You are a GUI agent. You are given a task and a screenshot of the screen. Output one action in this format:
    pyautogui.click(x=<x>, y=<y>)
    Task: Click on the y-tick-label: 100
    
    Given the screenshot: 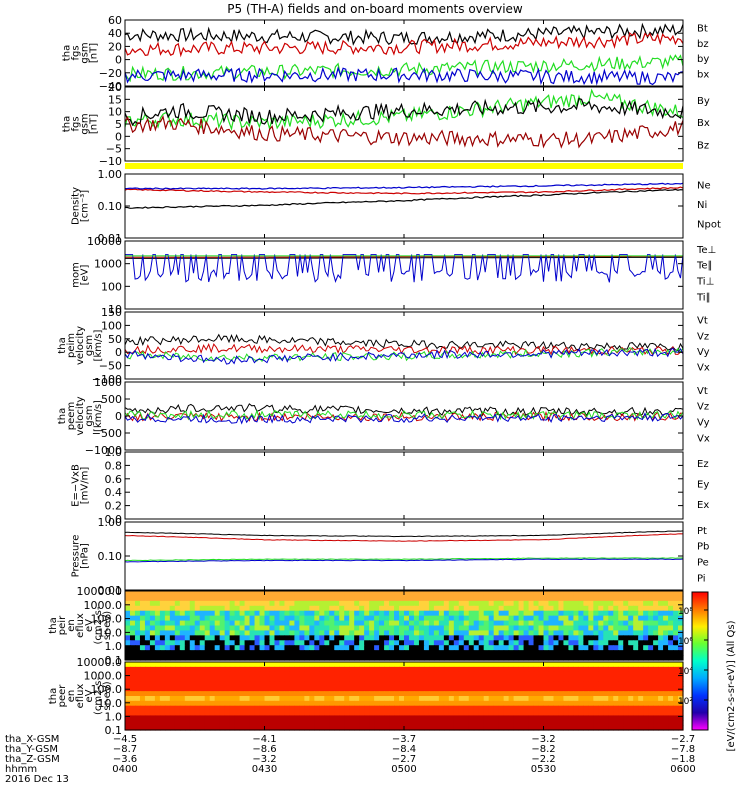 What is the action you would take?
    pyautogui.click(x=111, y=286)
    